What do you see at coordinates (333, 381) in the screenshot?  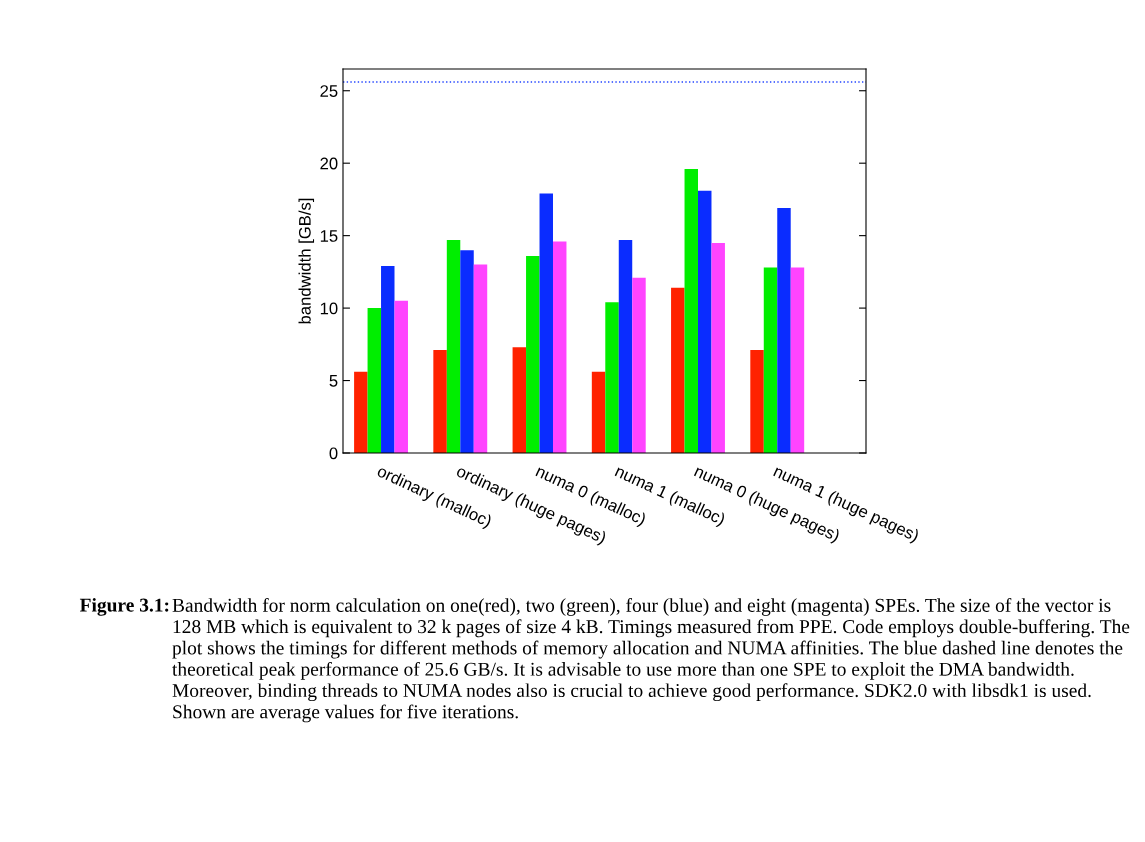 I see `y-tick-label: 5` at bounding box center [333, 381].